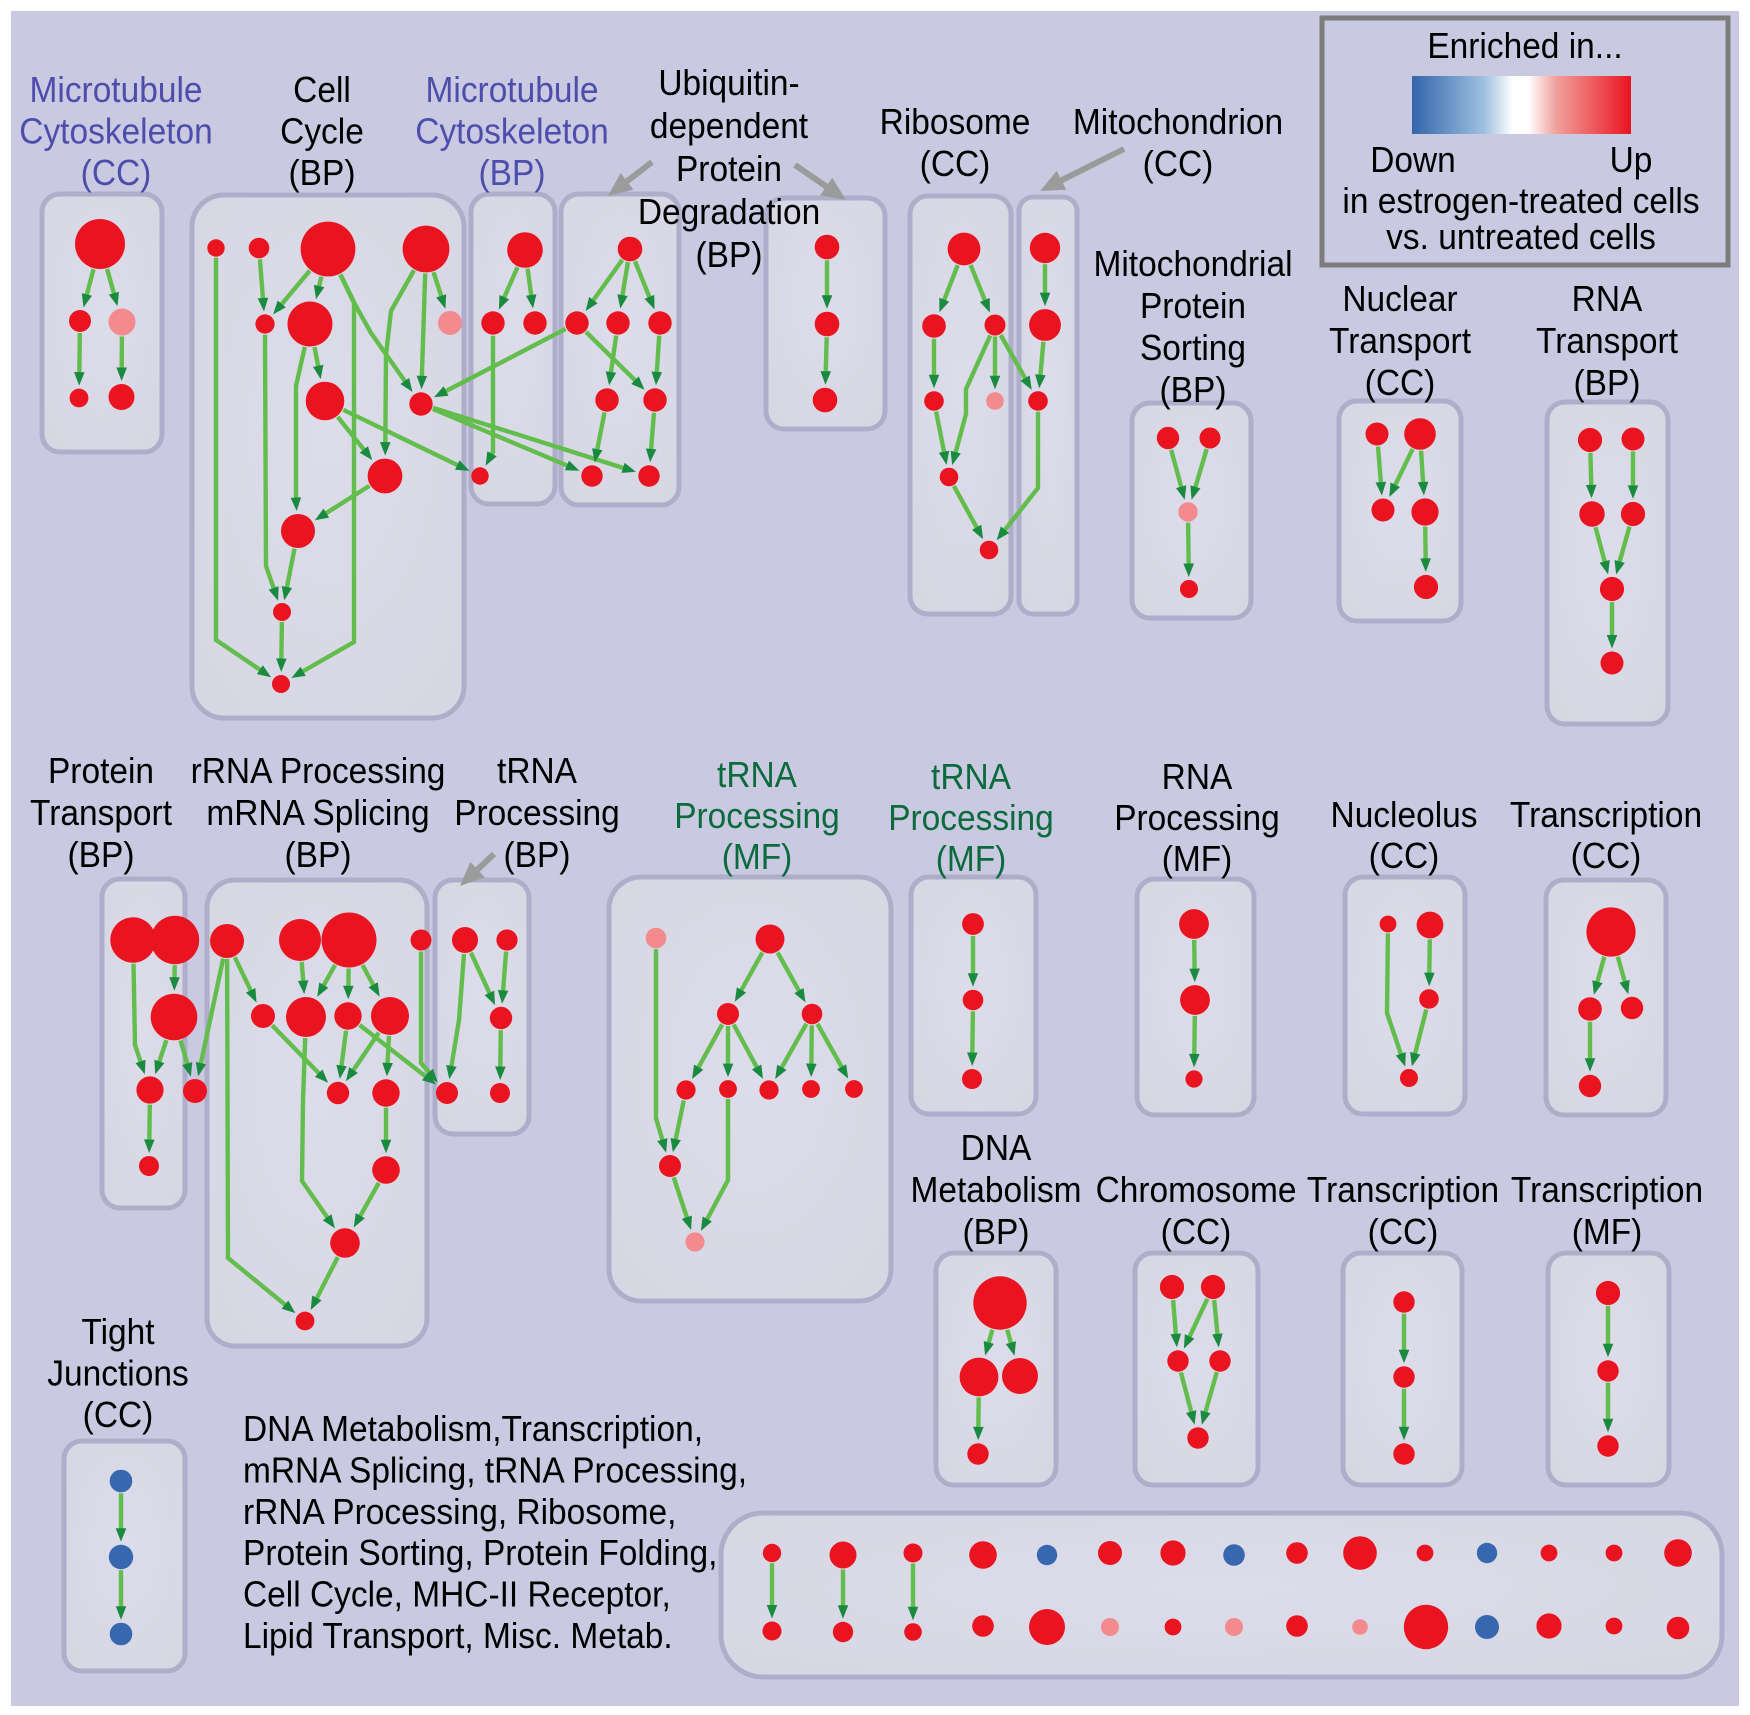  What do you see at coordinates (1404, 815) in the screenshot?
I see `svg-text: Nucleolus` at bounding box center [1404, 815].